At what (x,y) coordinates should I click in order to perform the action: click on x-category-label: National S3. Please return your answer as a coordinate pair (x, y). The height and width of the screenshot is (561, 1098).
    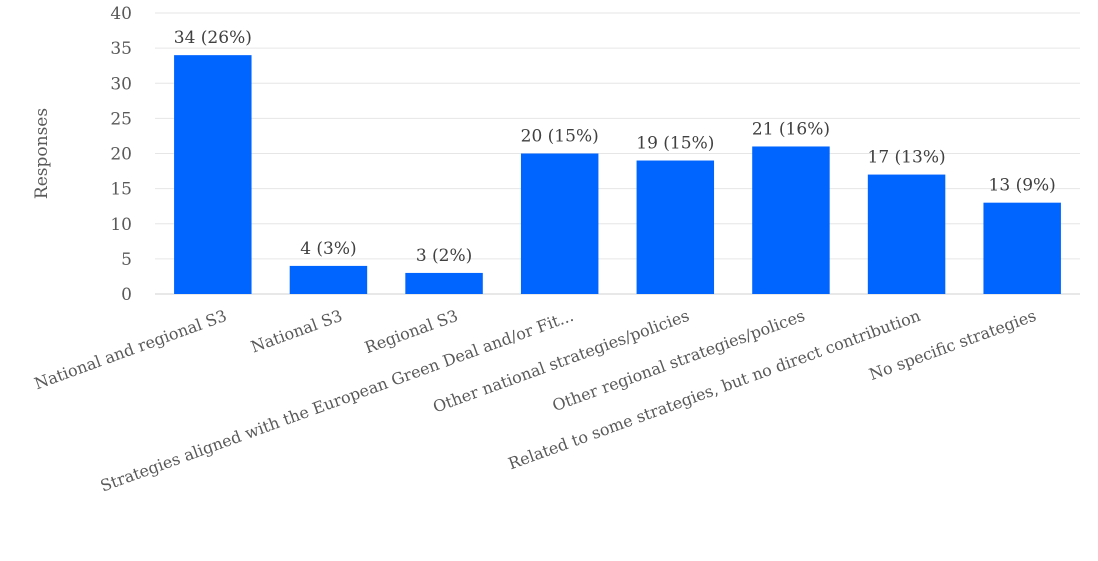
    Looking at the image, I should click on (296, 331).